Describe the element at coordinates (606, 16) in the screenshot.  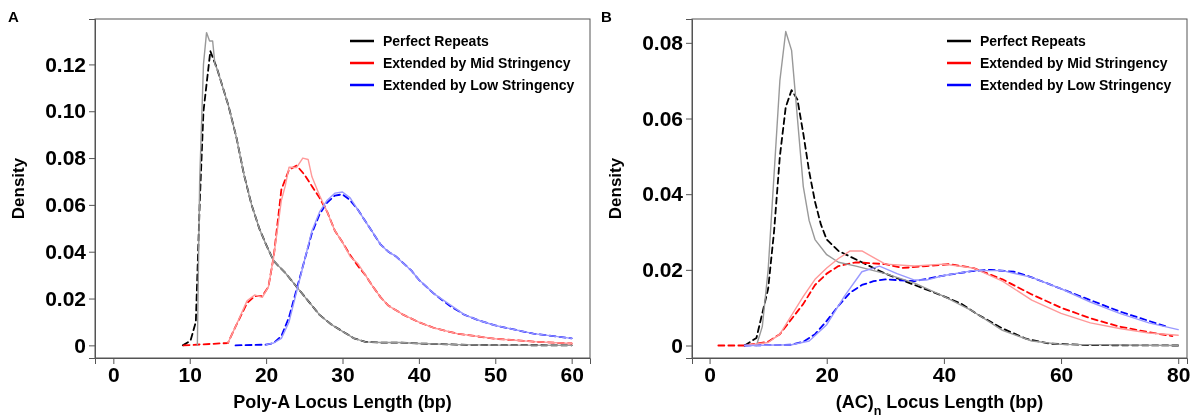
I see `chart-title: B` at that location.